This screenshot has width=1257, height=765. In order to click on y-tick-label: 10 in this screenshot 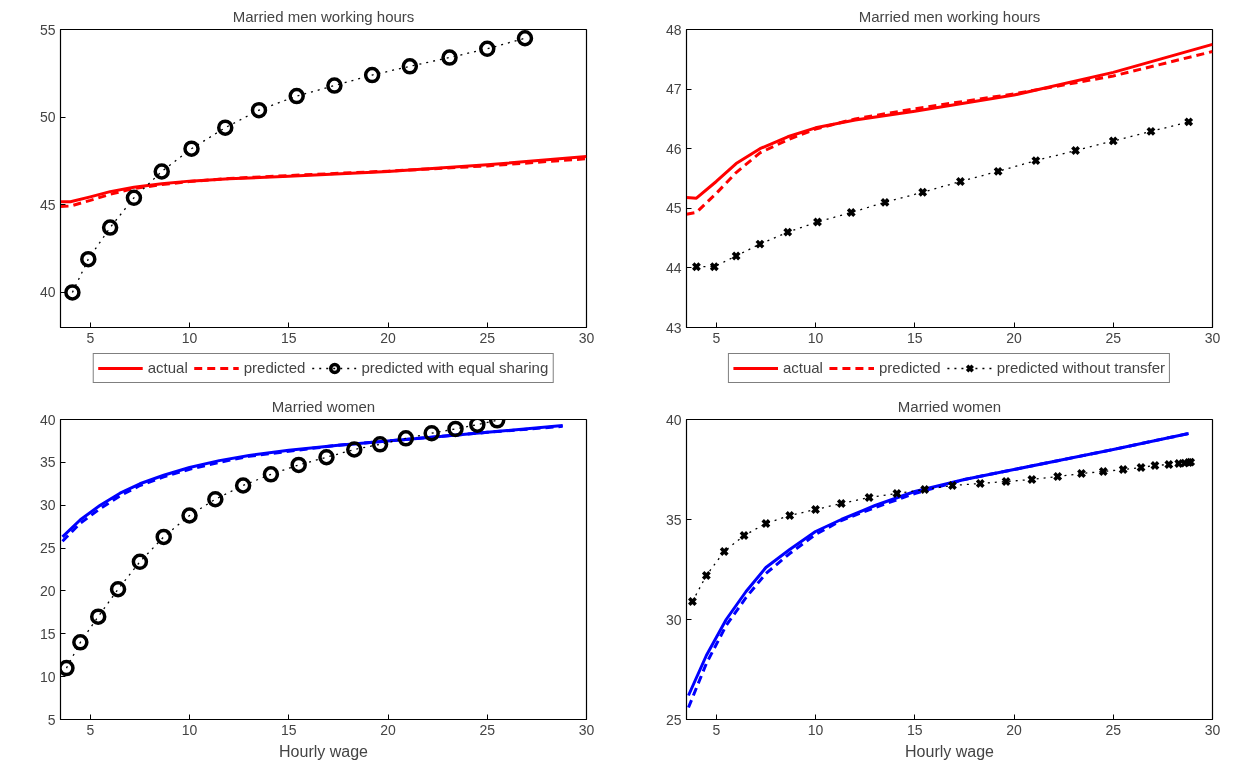, I will do `click(47, 676)`.